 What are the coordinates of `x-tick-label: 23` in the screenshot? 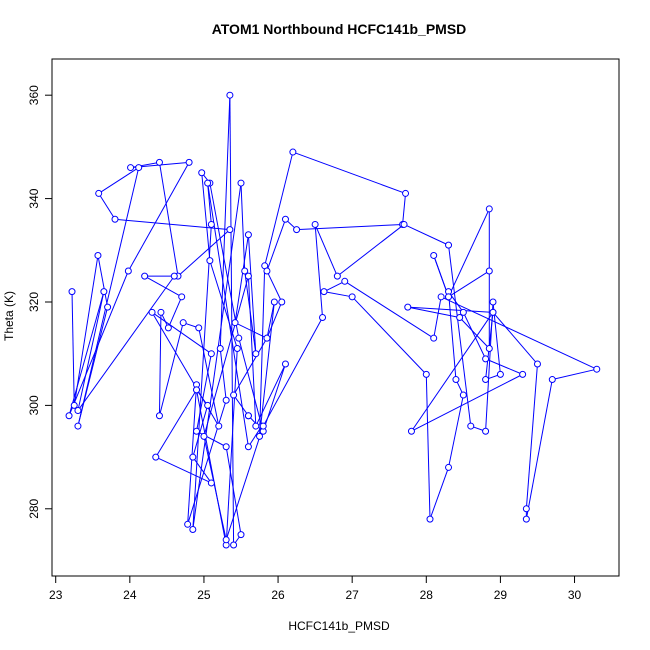 It's located at (56, 595).